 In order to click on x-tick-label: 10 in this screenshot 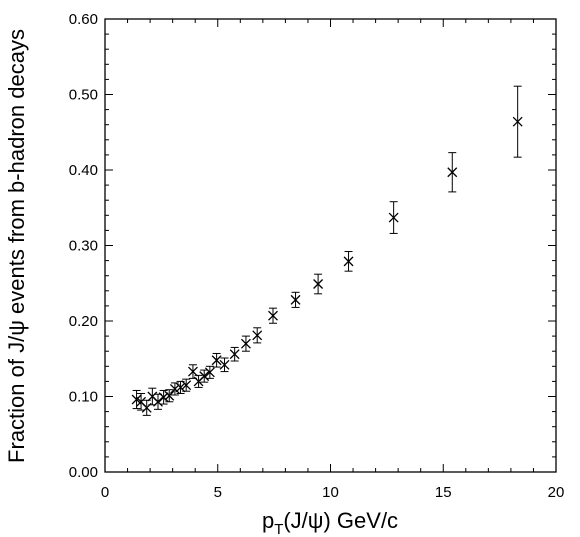, I will do `click(330, 492)`.